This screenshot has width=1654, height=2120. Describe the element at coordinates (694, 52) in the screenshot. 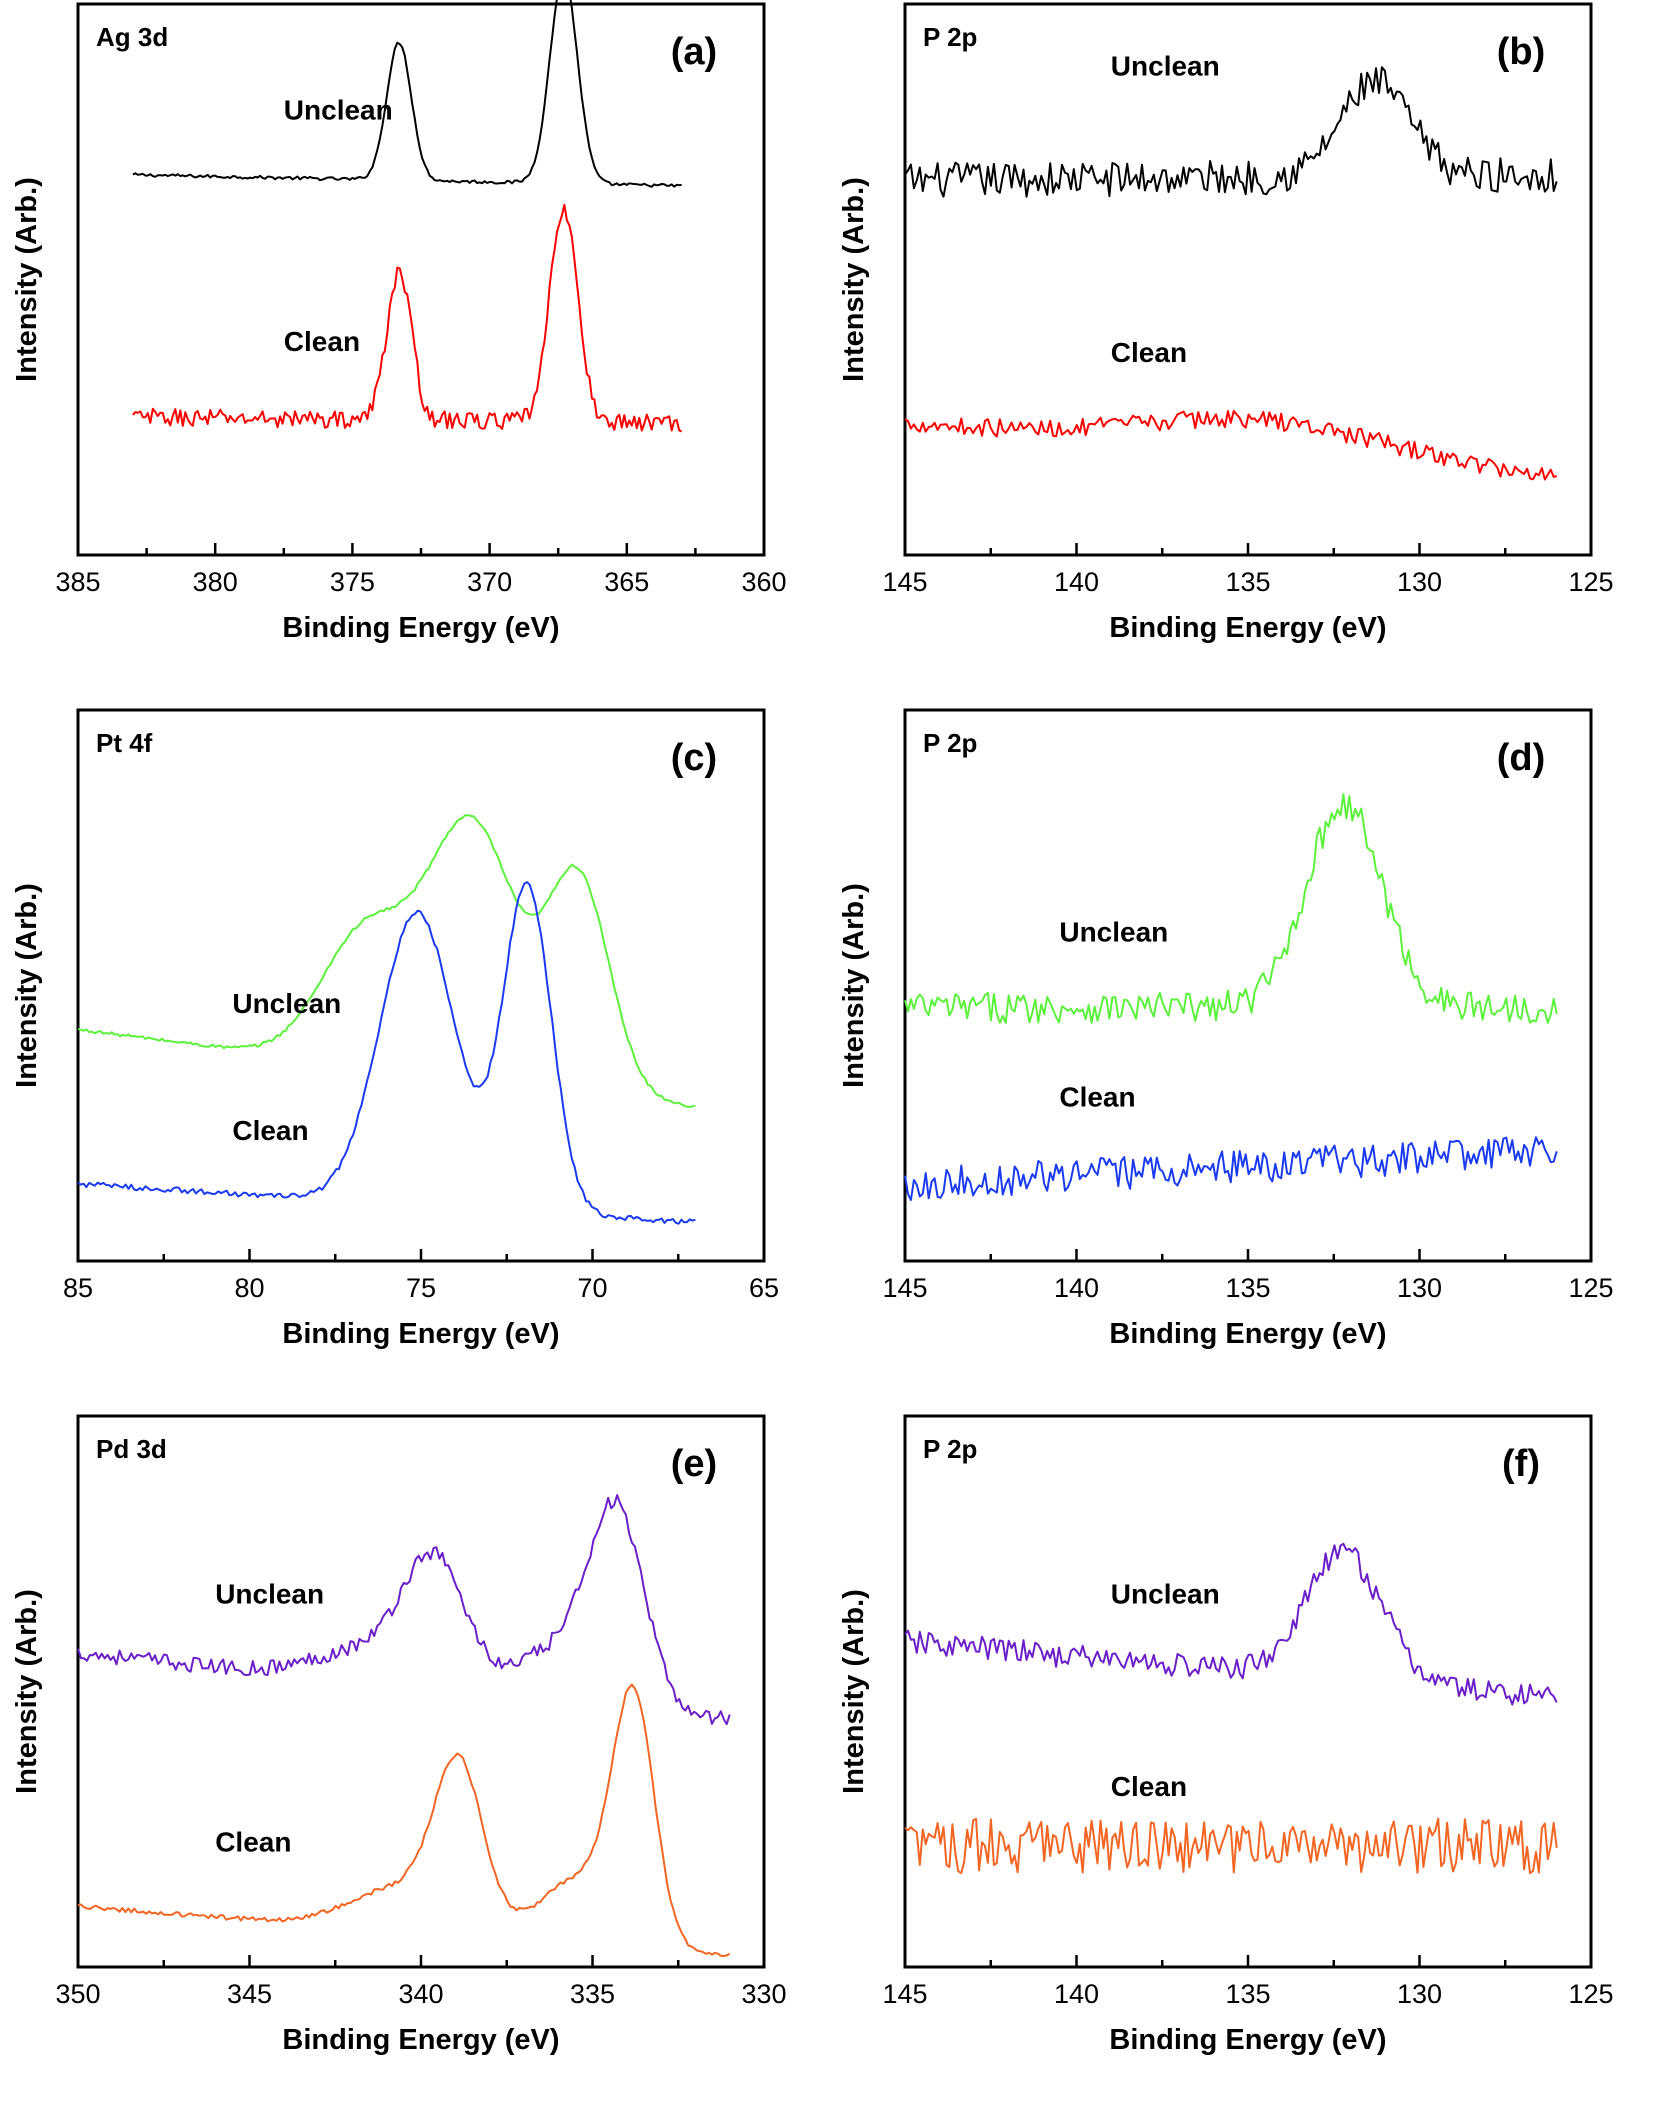

I see `panel-letter: (a)` at that location.